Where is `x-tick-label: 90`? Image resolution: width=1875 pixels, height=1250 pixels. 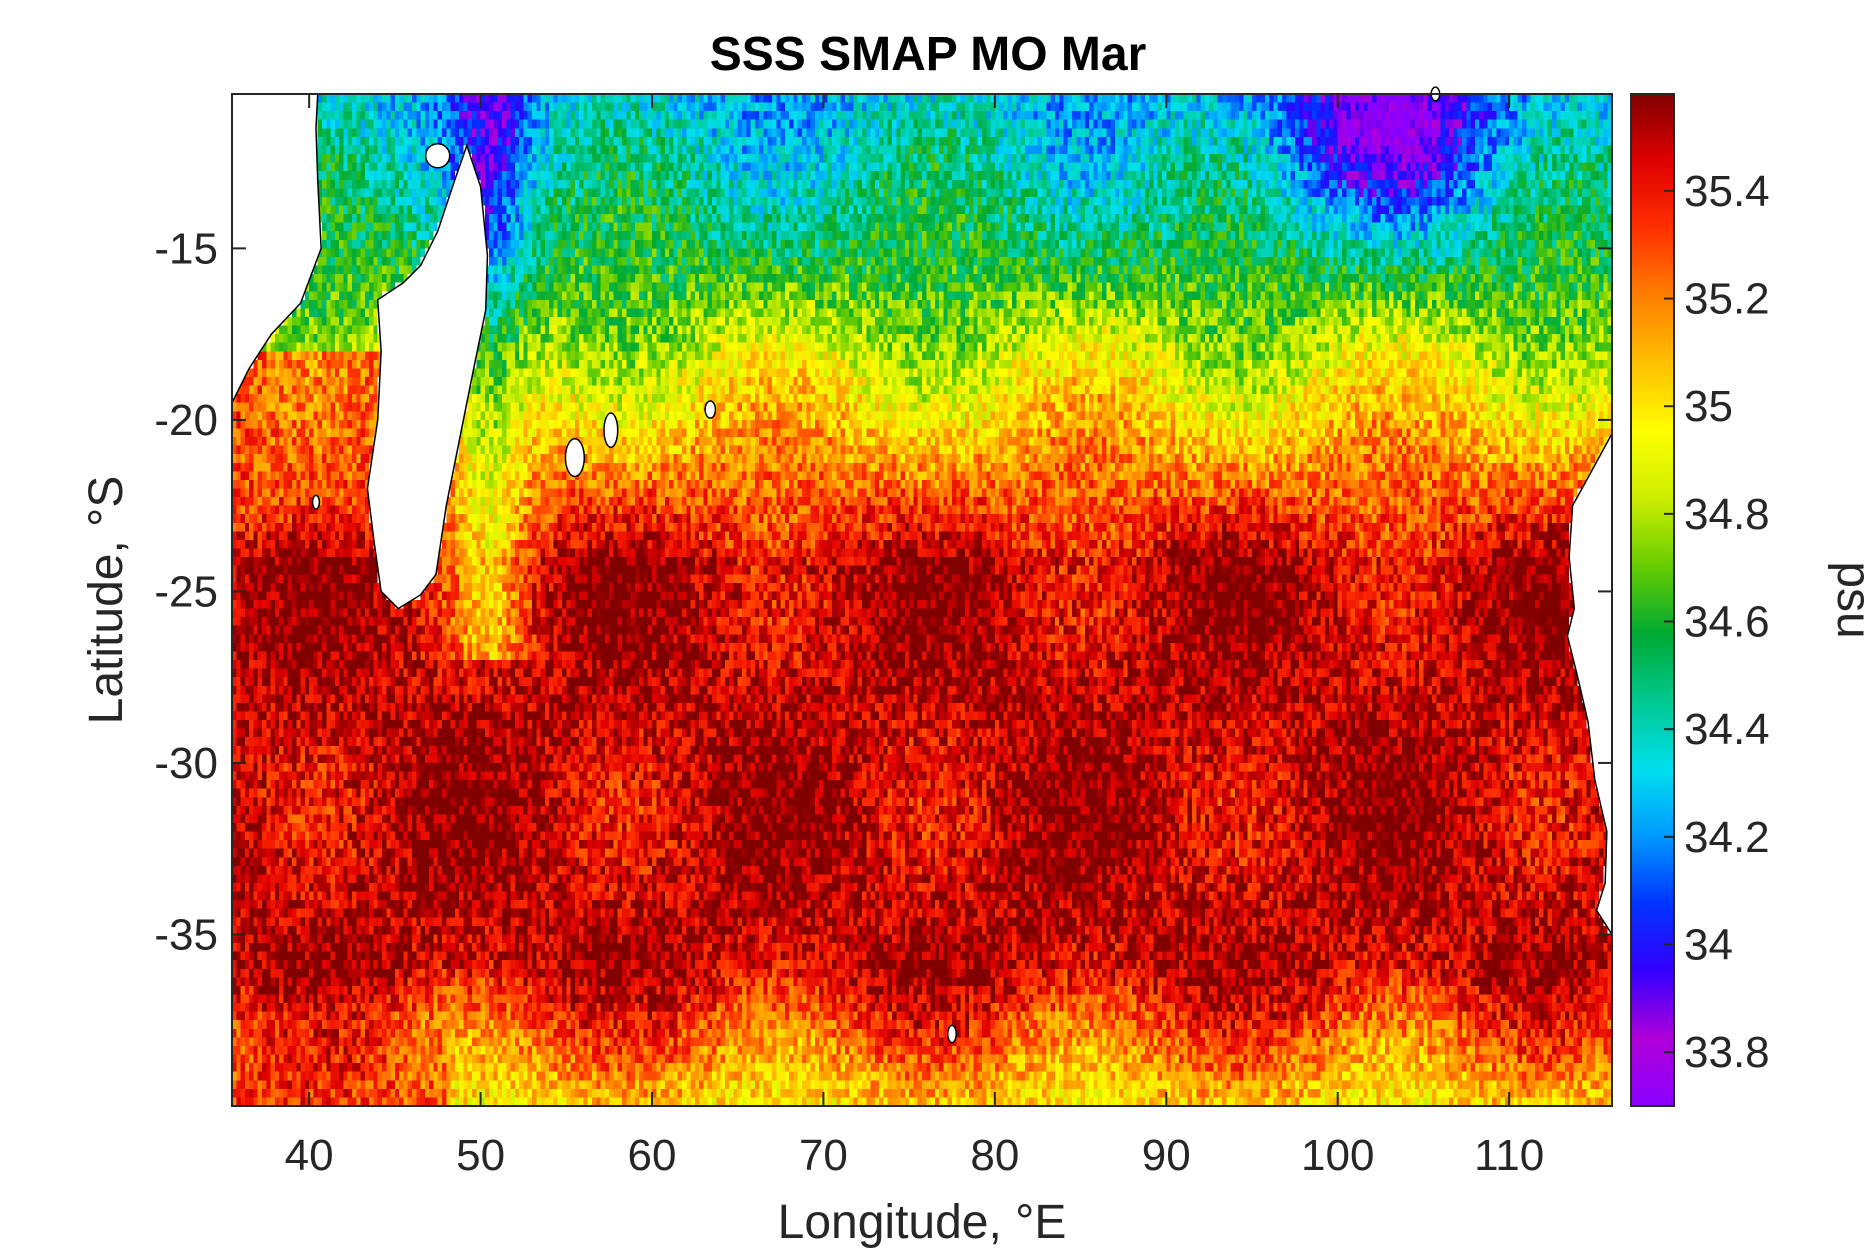 x-tick-label: 90 is located at coordinates (1166, 1155).